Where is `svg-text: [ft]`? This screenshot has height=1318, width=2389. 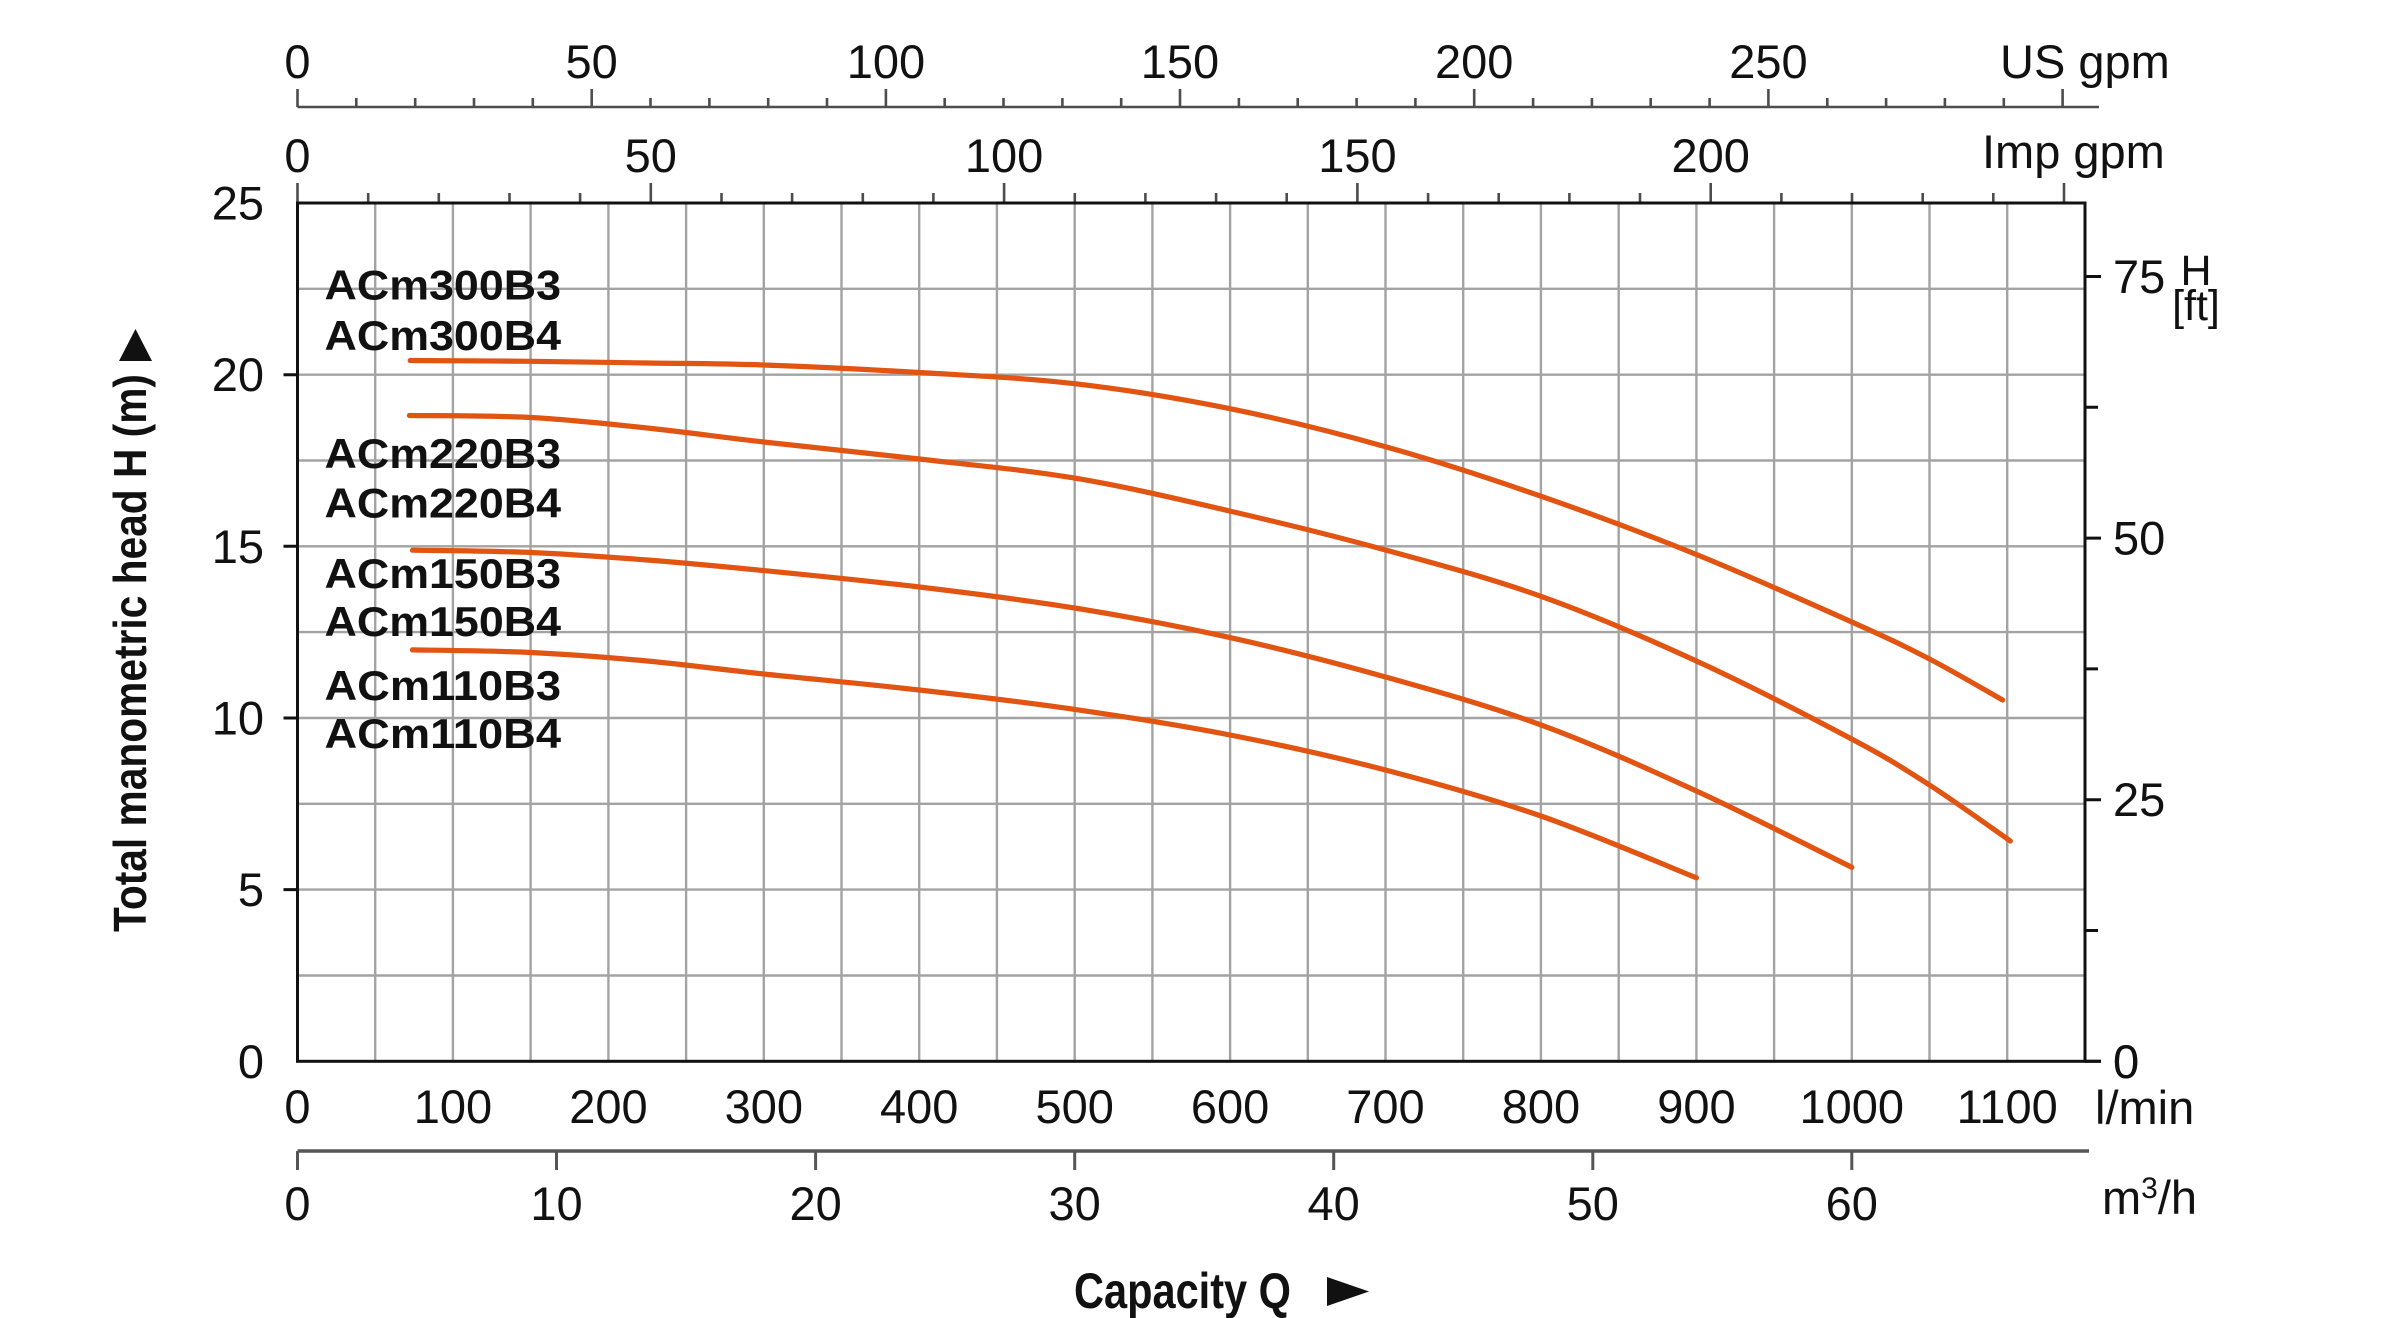
svg-text: [ft] is located at coordinates (2196, 306).